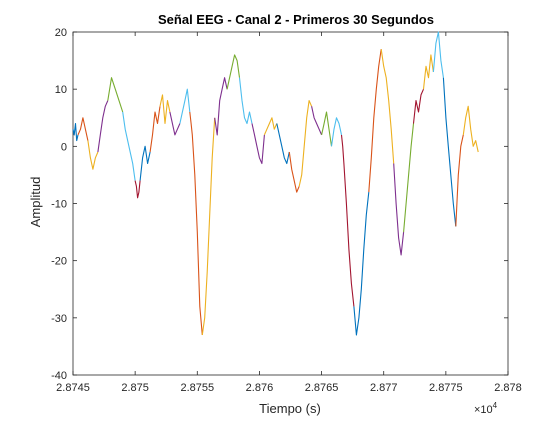 The width and height of the screenshot is (560, 425). What do you see at coordinates (59, 376) in the screenshot?
I see `y-tick-label: -40` at bounding box center [59, 376].